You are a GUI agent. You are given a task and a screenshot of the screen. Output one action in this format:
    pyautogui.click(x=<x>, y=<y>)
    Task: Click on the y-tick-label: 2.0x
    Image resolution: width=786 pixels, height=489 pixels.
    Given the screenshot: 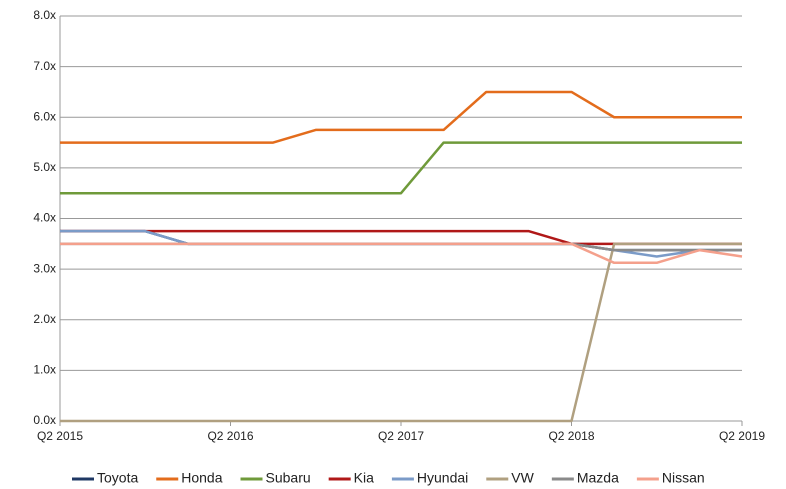 What is the action you would take?
    pyautogui.click(x=44, y=319)
    